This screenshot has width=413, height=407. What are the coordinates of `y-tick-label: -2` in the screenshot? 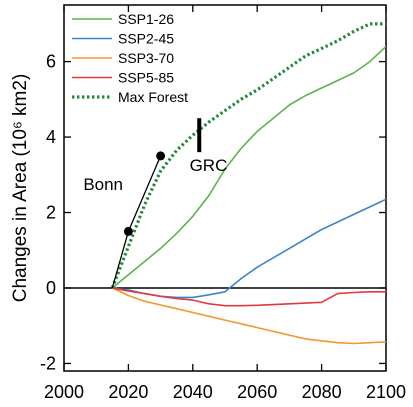 It's located at (48, 363).